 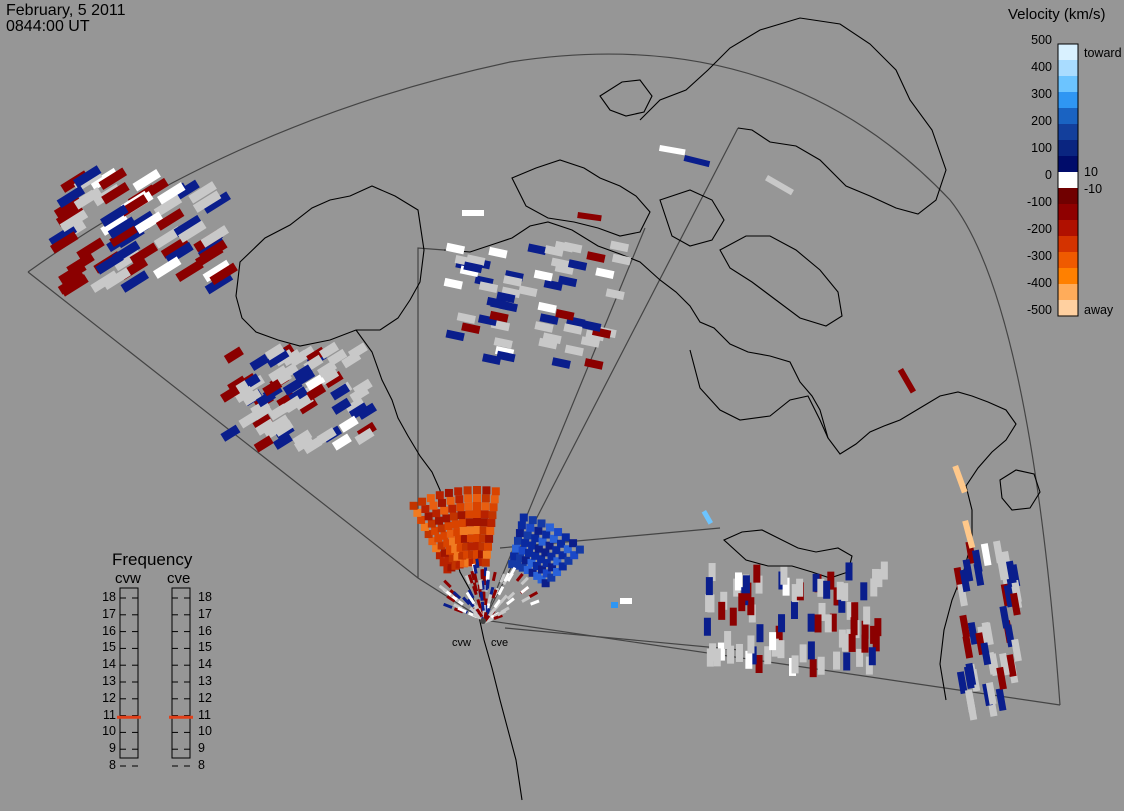 What do you see at coordinates (109, 731) in the screenshot?
I see `frequency-tick-label: 10` at bounding box center [109, 731].